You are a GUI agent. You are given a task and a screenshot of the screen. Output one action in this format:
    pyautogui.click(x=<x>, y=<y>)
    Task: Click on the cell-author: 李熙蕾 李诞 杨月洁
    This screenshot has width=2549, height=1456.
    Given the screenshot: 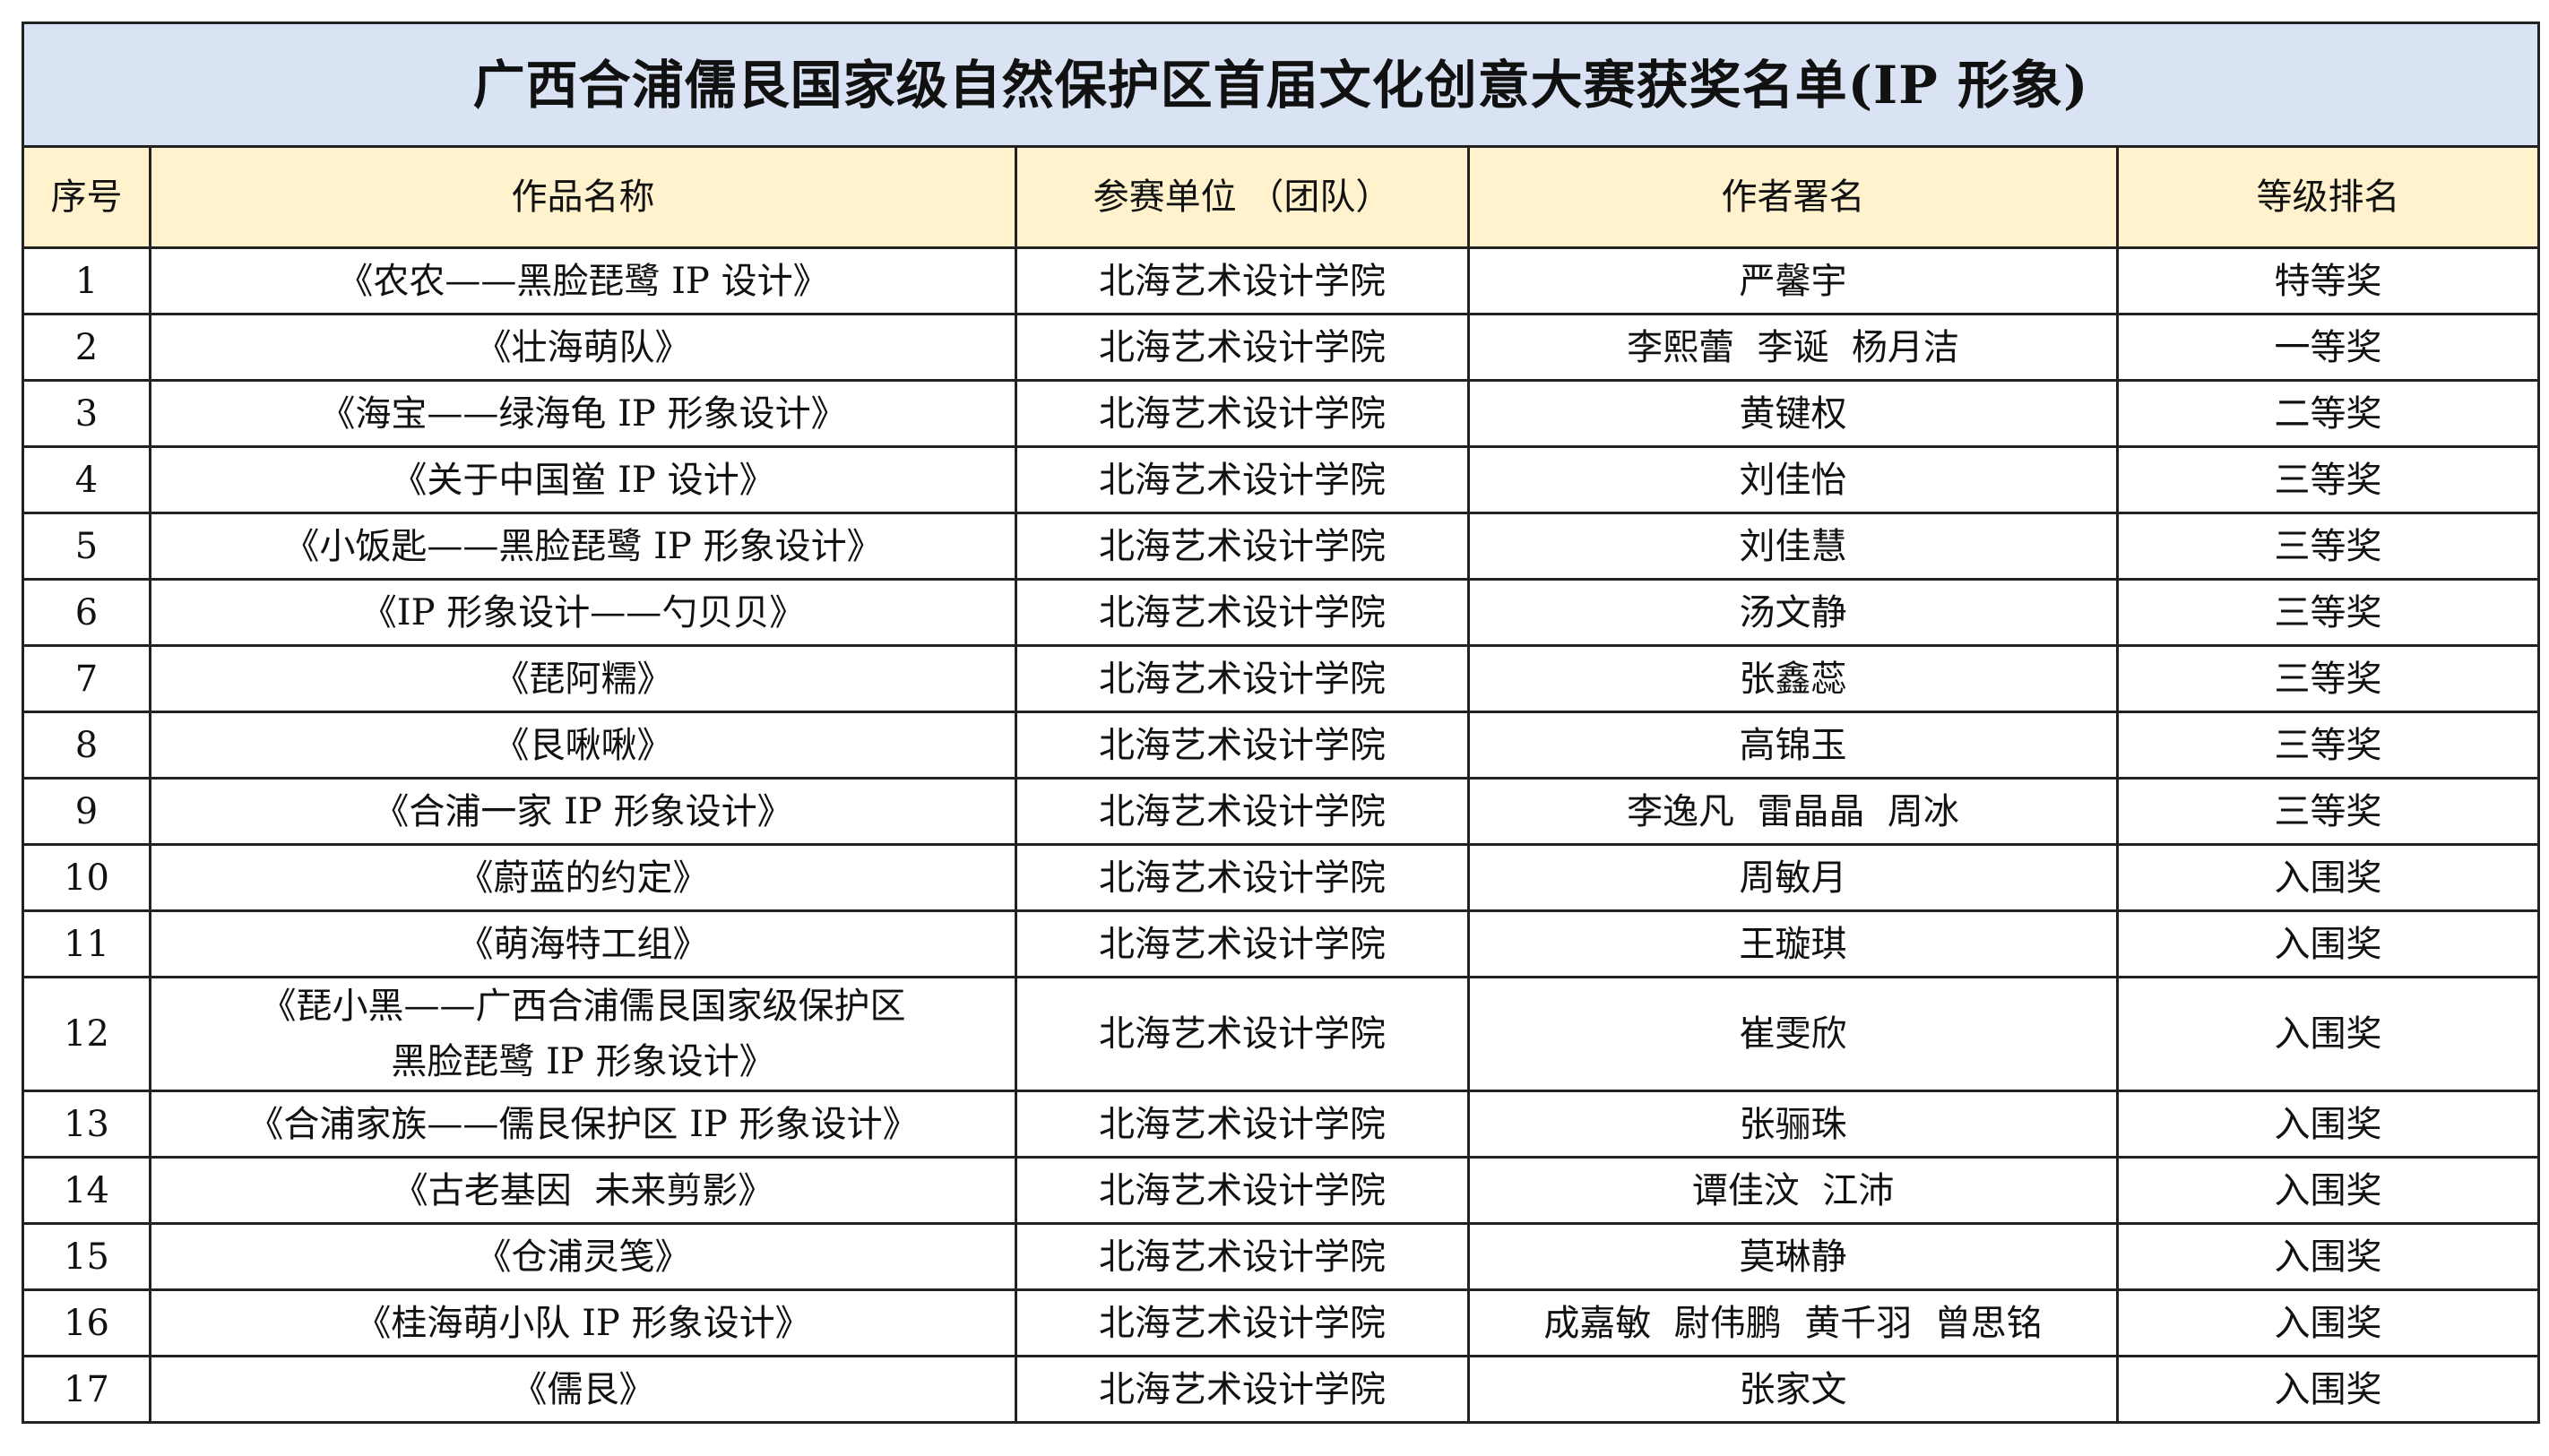 What is the action you would take?
    pyautogui.click(x=1793, y=347)
    